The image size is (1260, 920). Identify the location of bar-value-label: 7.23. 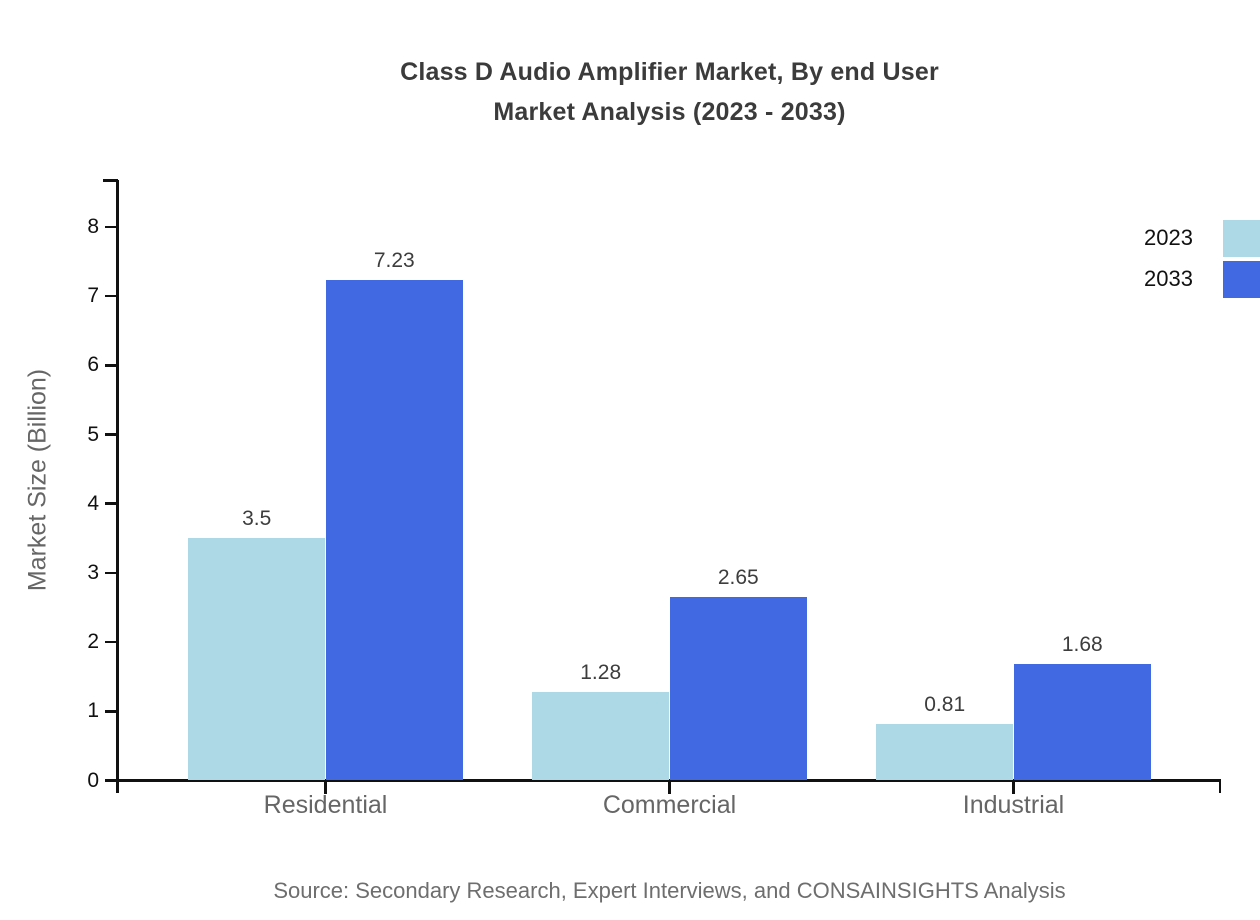
(394, 261).